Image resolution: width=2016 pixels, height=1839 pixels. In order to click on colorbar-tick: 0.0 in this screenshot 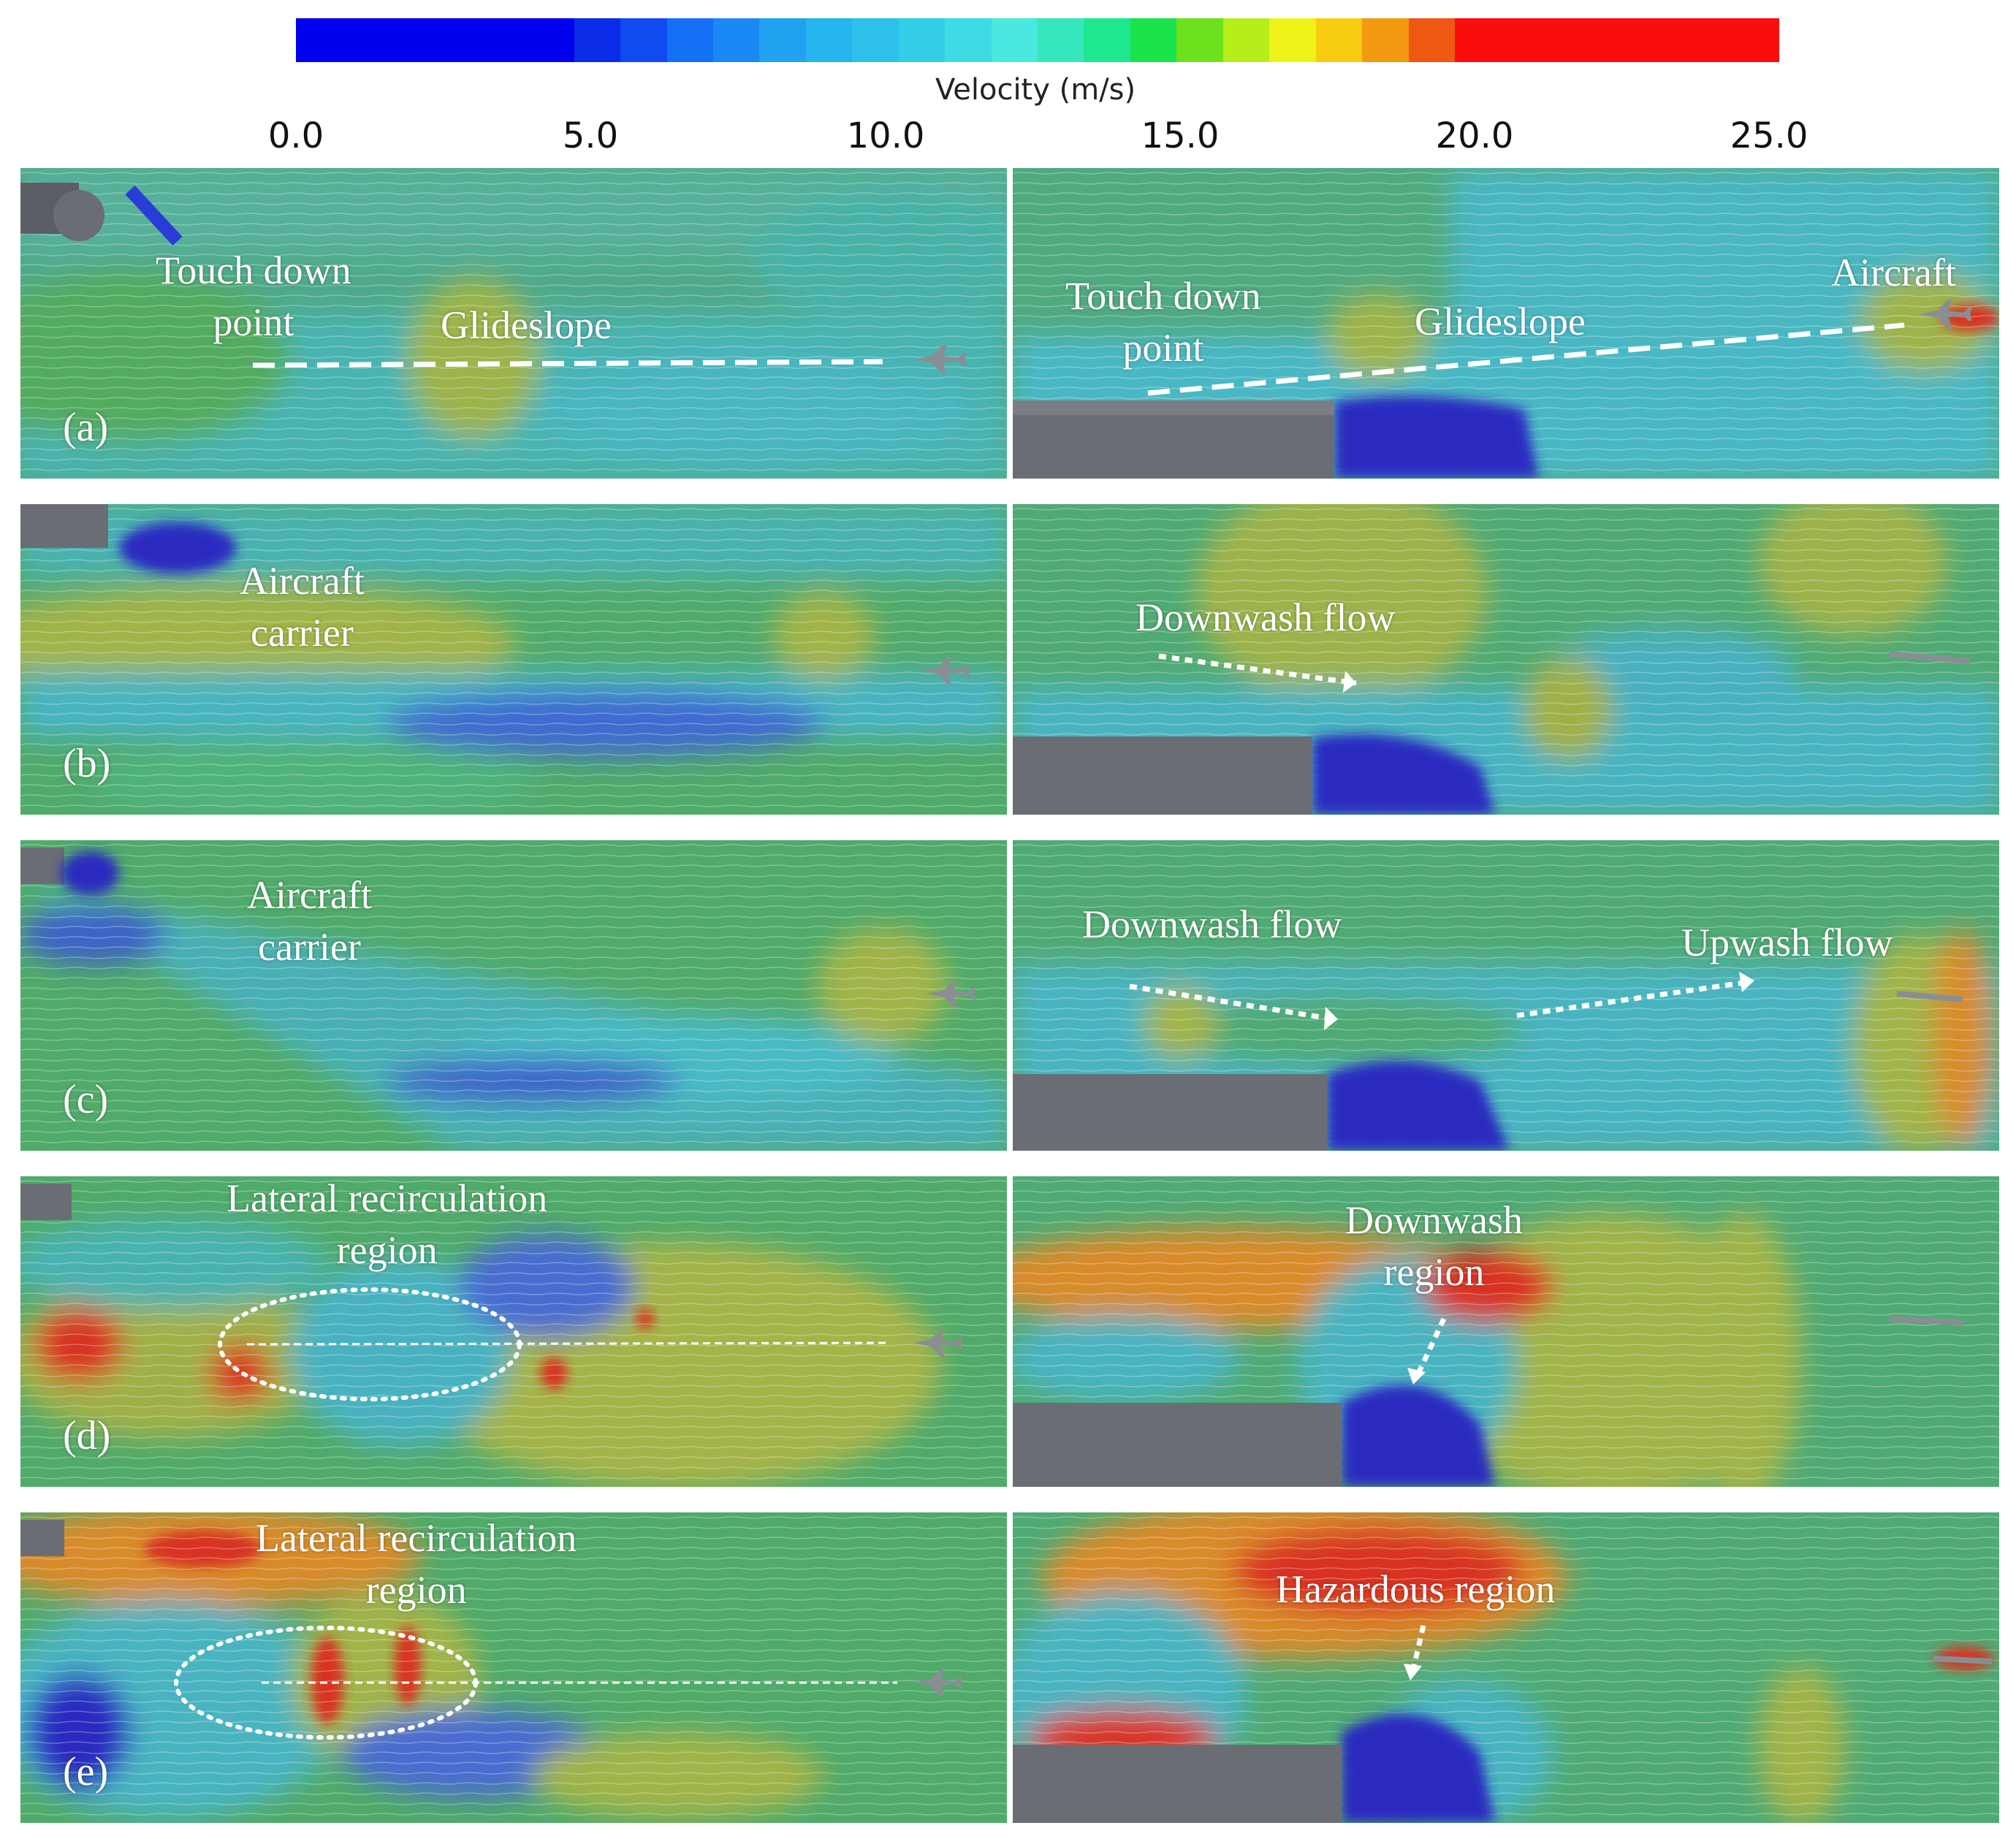, I will do `click(295, 135)`.